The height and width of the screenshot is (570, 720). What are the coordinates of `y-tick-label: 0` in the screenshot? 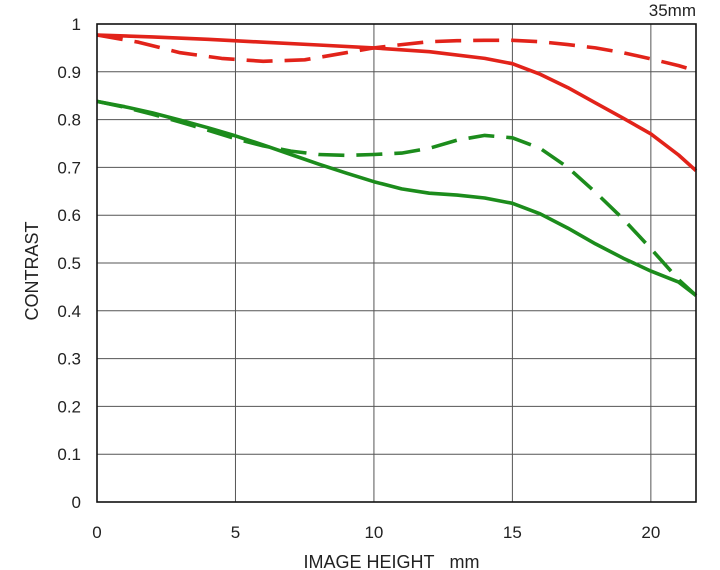 It's located at (76, 502).